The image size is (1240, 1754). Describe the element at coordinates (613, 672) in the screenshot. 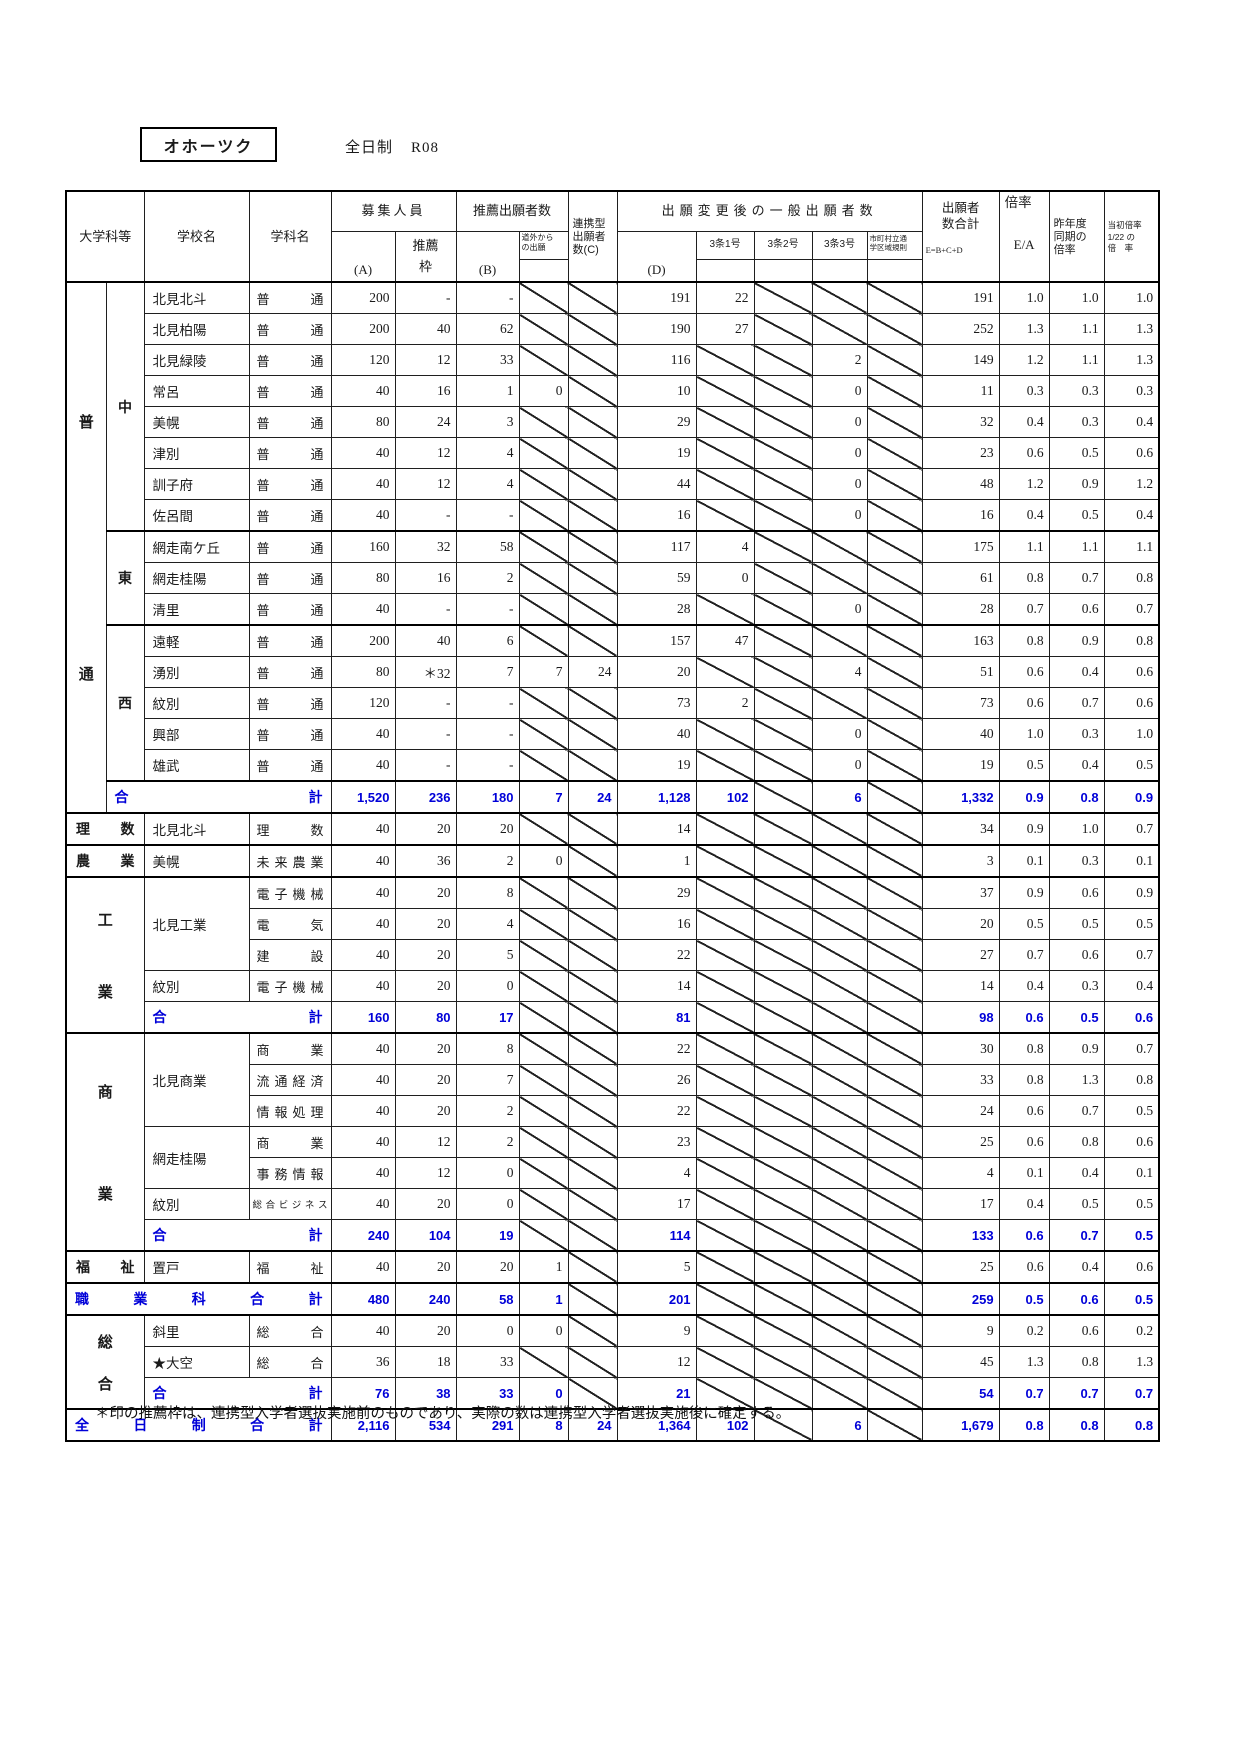

I see `table-row: 湧別普 通 80 ＊32 7 7 24 20 4 51 0.6 0.4 0.6` at that location.